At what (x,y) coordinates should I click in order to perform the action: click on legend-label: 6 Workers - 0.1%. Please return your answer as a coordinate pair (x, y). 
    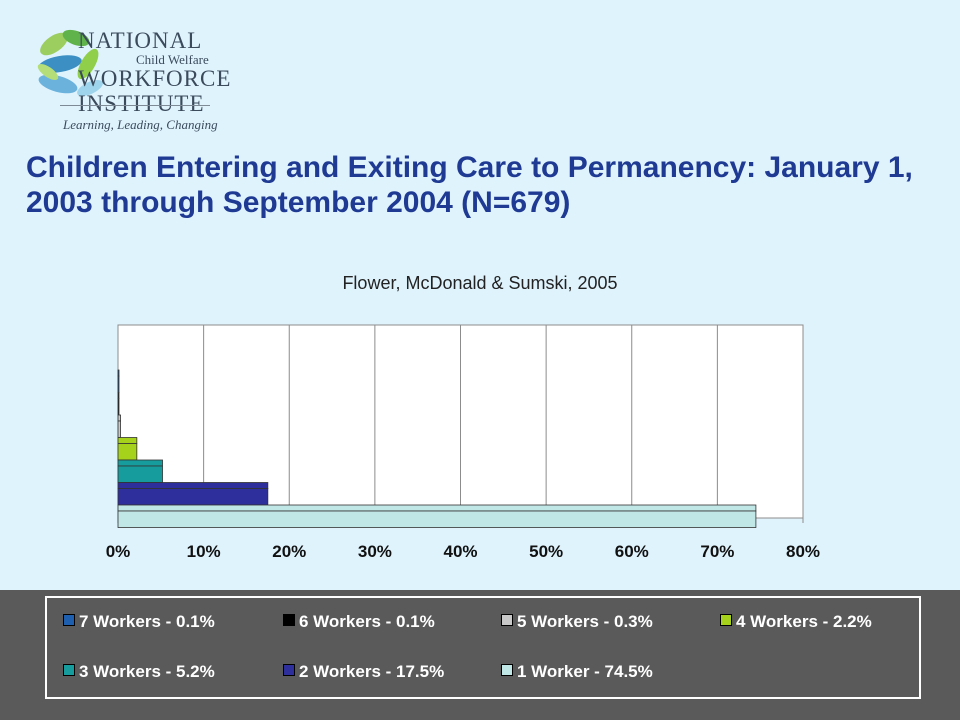
    Looking at the image, I should click on (367, 621).